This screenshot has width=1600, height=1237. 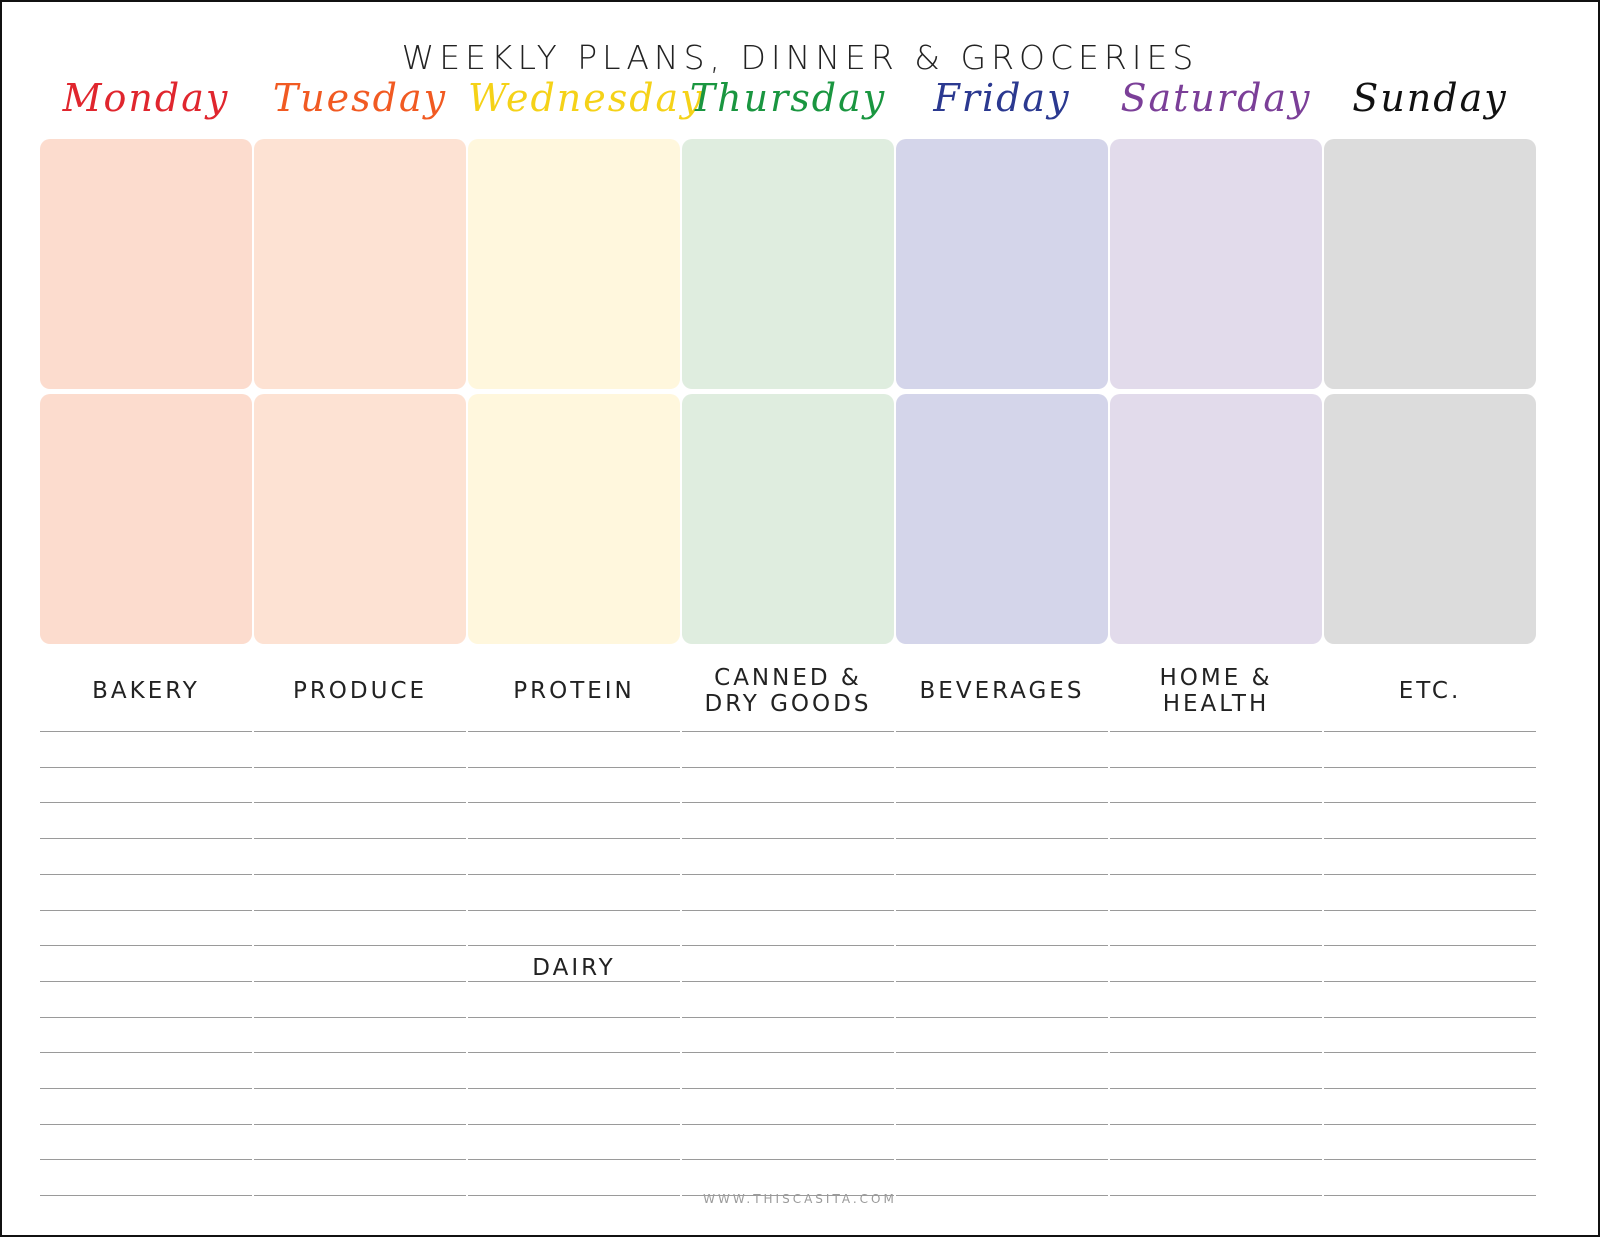 I want to click on thursday-notes-box, so click(x=788, y=519).